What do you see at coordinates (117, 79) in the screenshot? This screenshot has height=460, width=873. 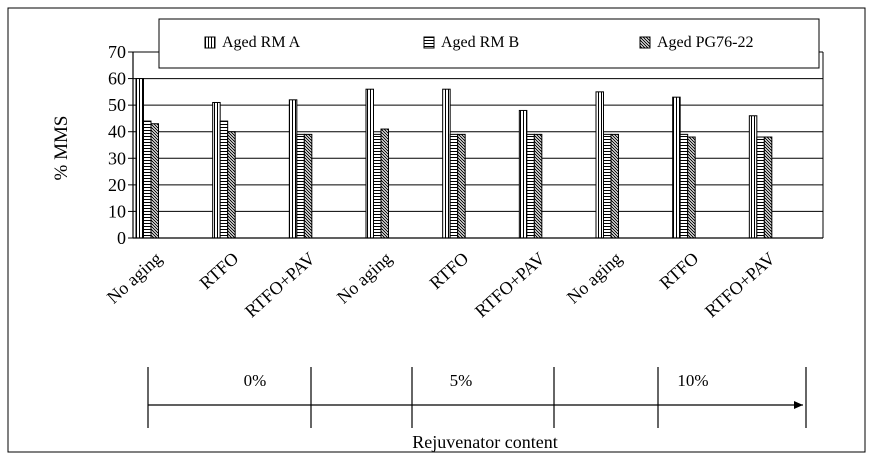 I see `y-tick-label: 60` at bounding box center [117, 79].